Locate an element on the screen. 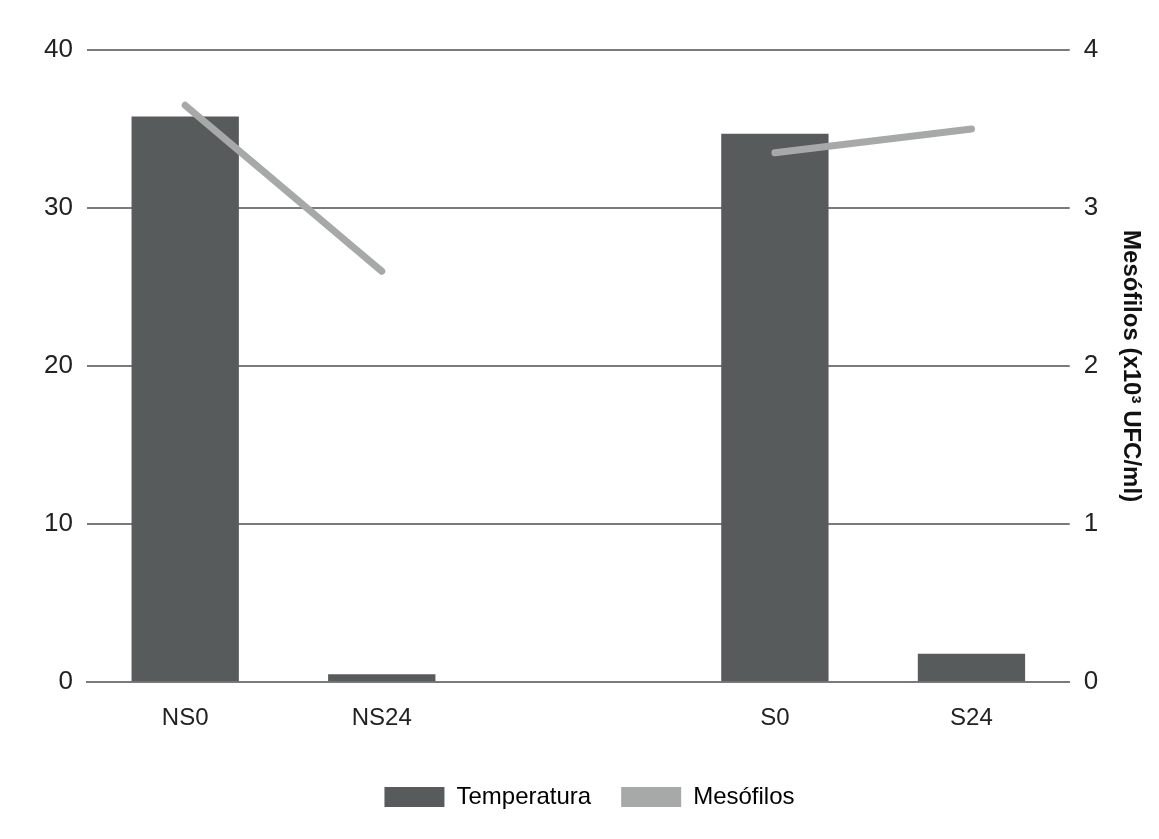 The image size is (1159, 839). y-tick-label: 40 is located at coordinates (58, 48).